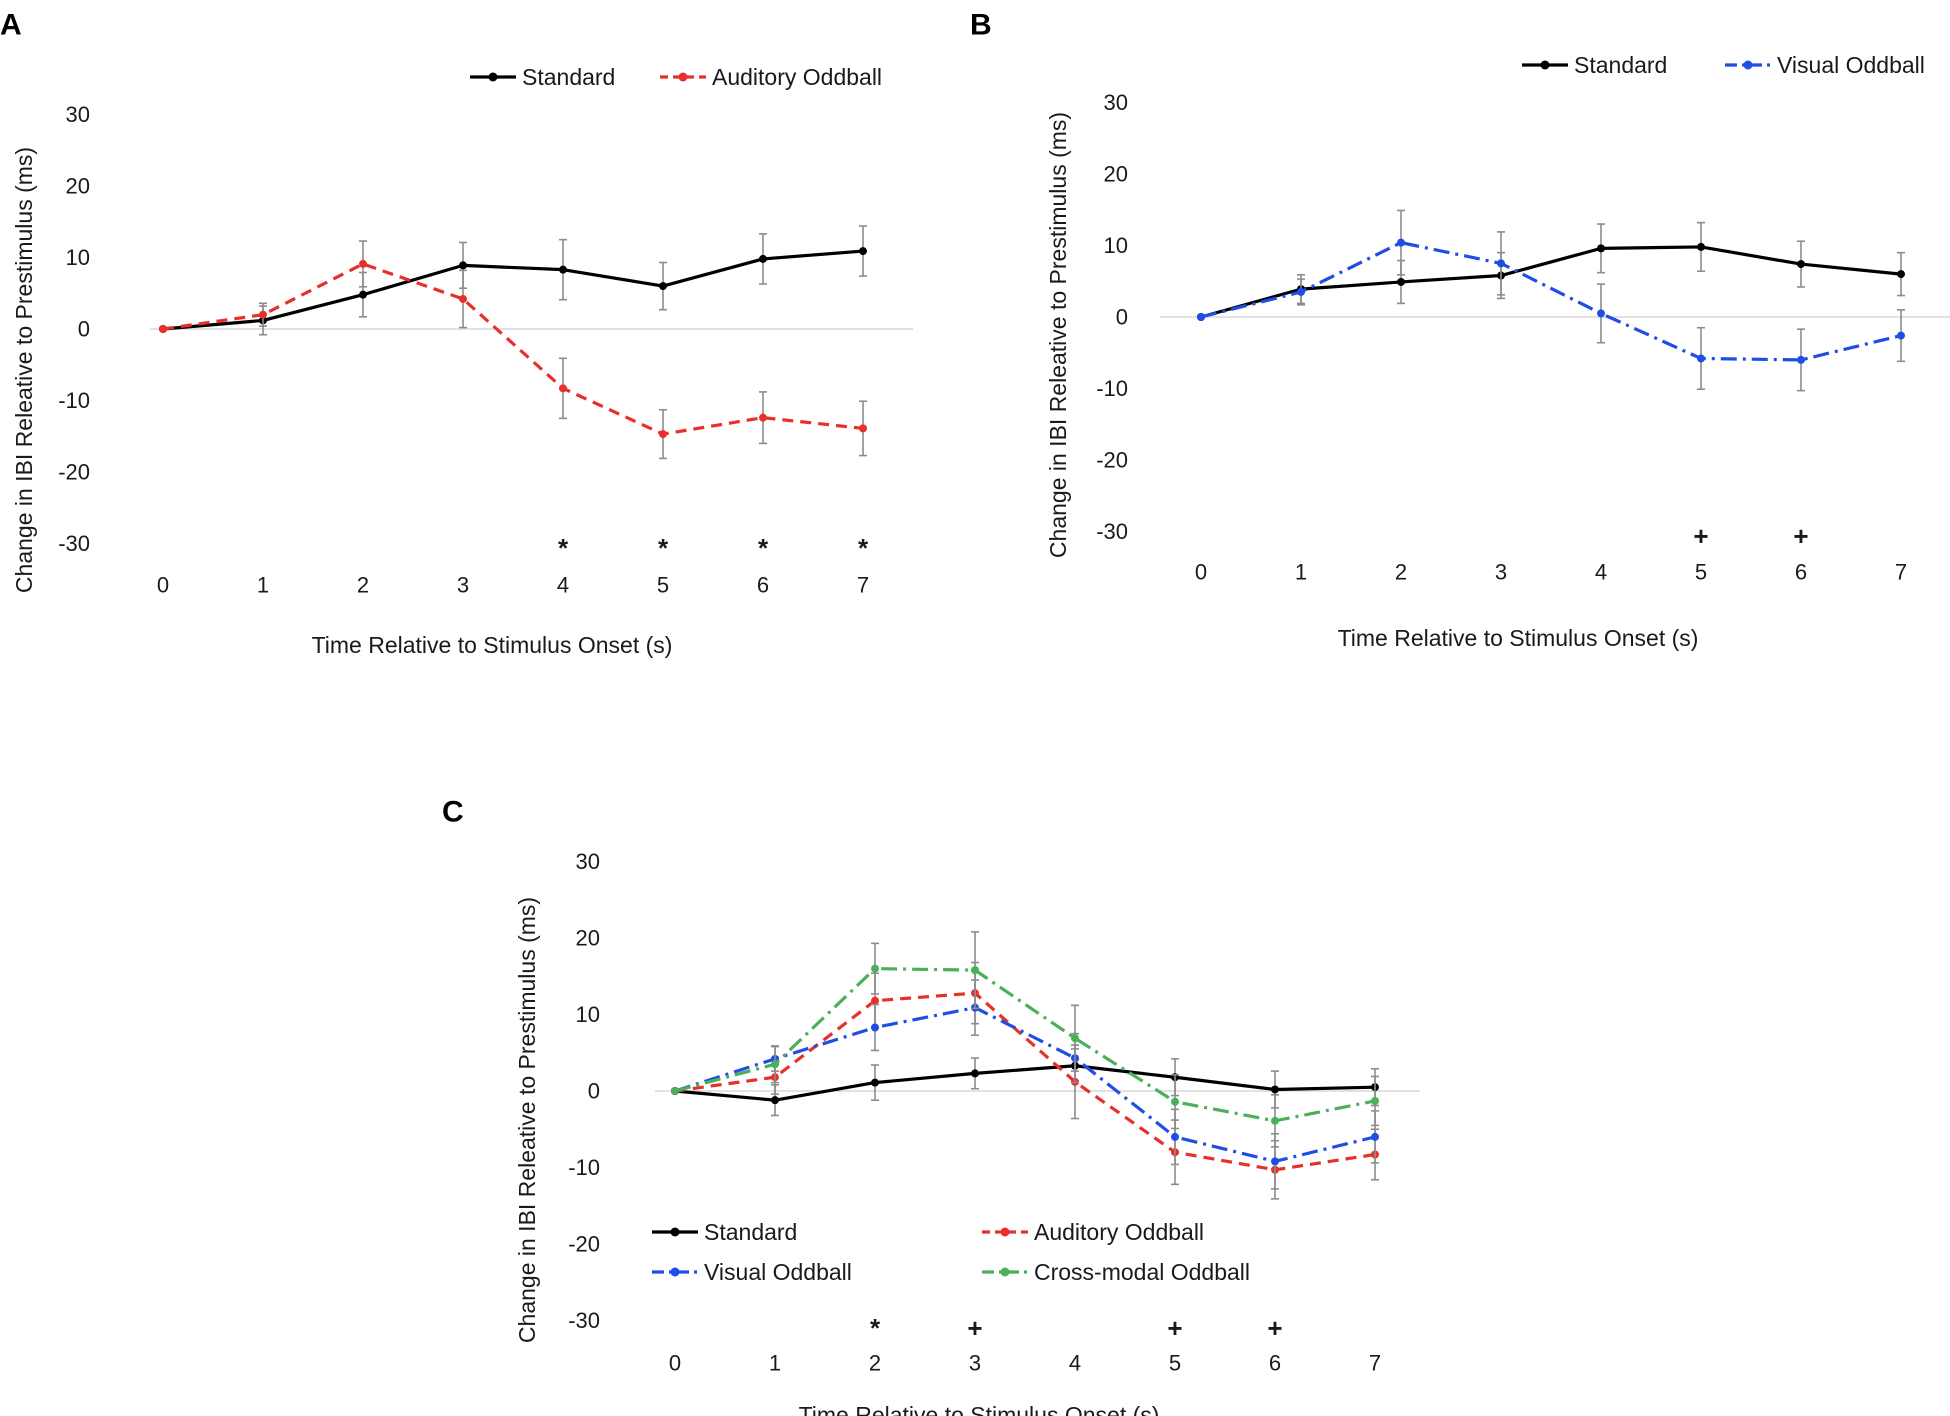 Image resolution: width=1950 pixels, height=1416 pixels. Describe the element at coordinates (1601, 572) in the screenshot. I see `panel-b-x-tick-label: 4` at that location.